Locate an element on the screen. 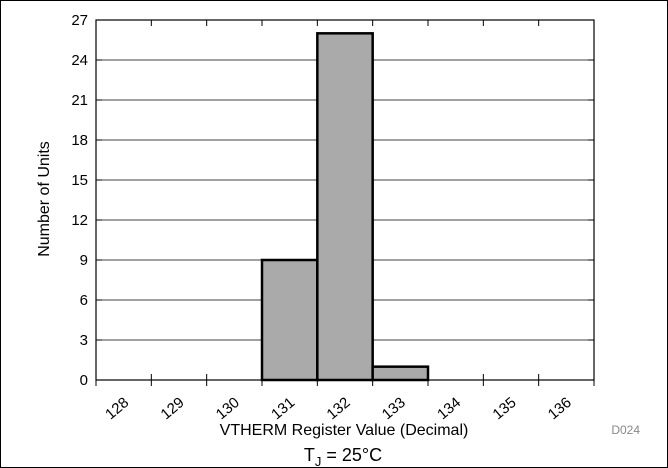 The height and width of the screenshot is (468, 668). x-tick-label: 133 is located at coordinates (394, 408).